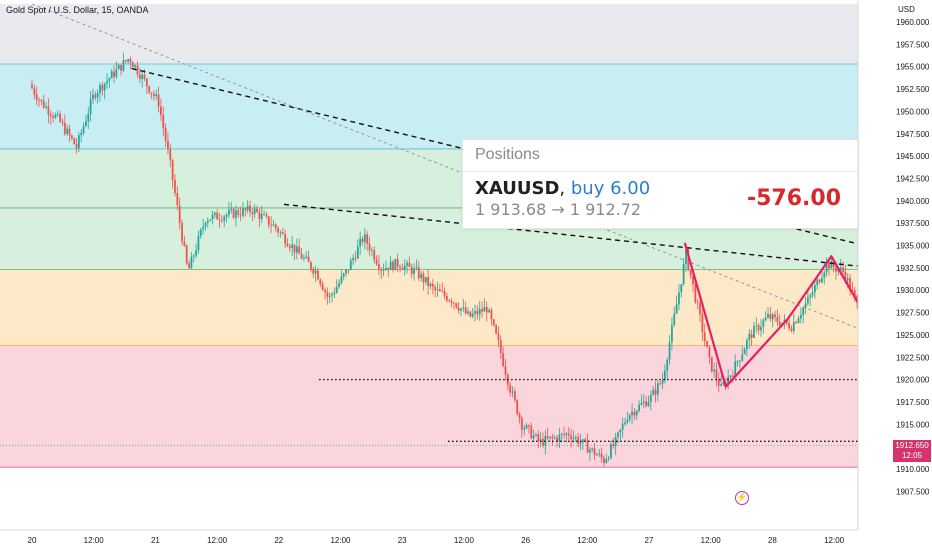 This screenshot has width=932, height=550. Describe the element at coordinates (913, 246) in the screenshot. I see `y-tick-label: 1935.000` at that location.